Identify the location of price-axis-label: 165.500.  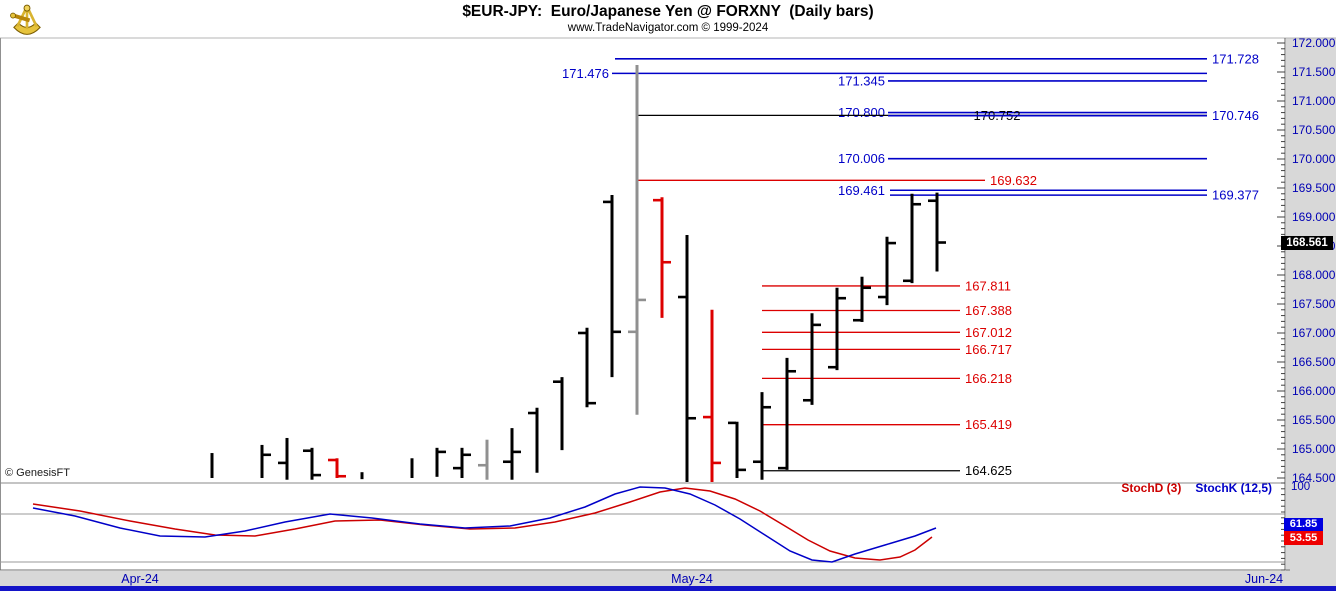
(1314, 420).